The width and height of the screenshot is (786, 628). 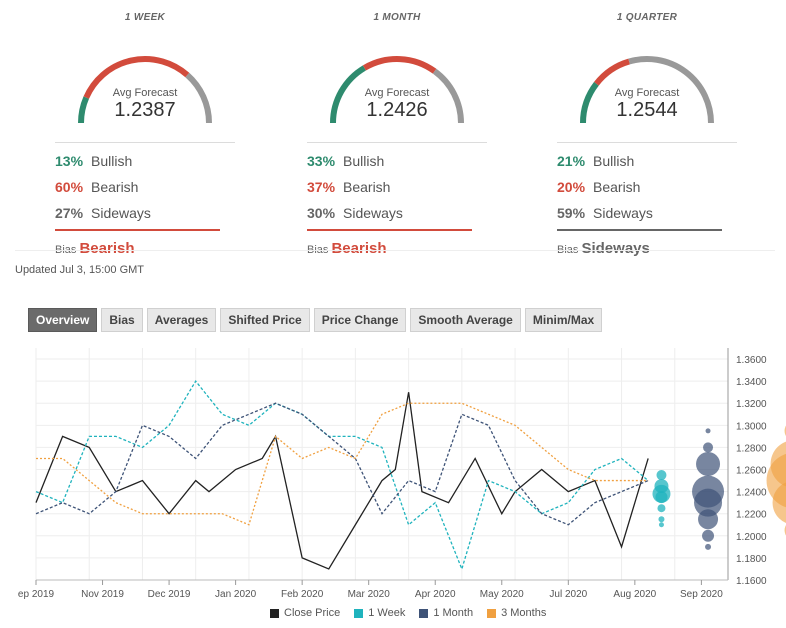 What do you see at coordinates (387, 613) in the screenshot?
I see `legend-label: 1 Week` at bounding box center [387, 613].